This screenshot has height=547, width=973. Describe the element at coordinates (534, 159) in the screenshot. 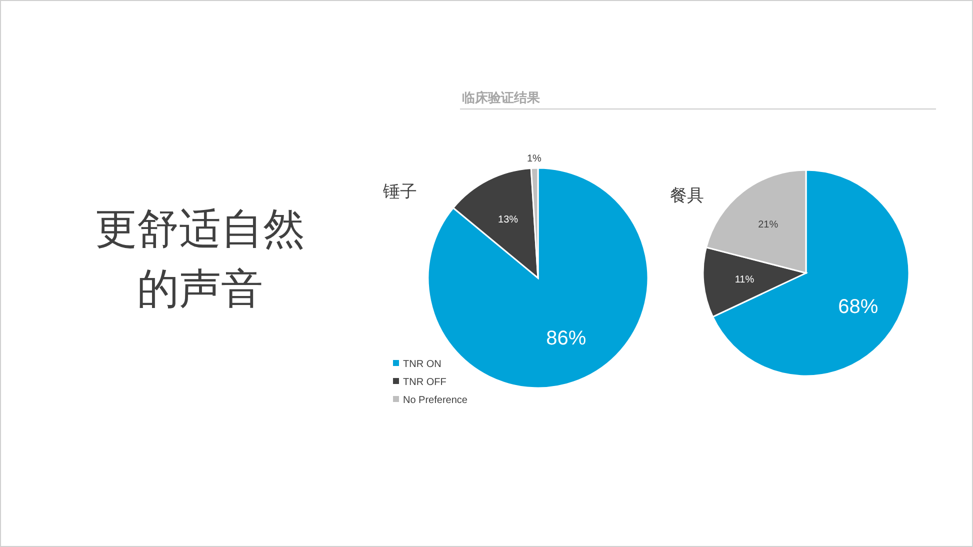

I see `data-label: 1%` at that location.